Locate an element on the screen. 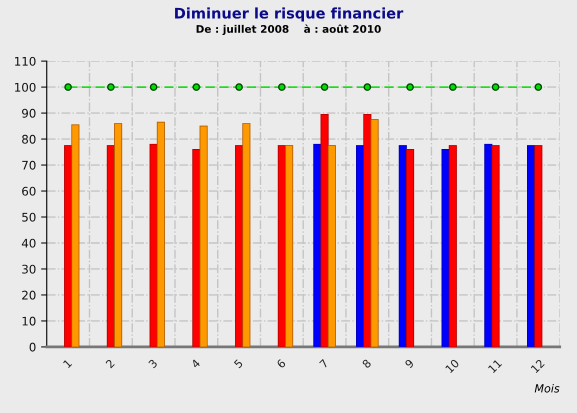  x-tick-label: 11 is located at coordinates (495, 366).